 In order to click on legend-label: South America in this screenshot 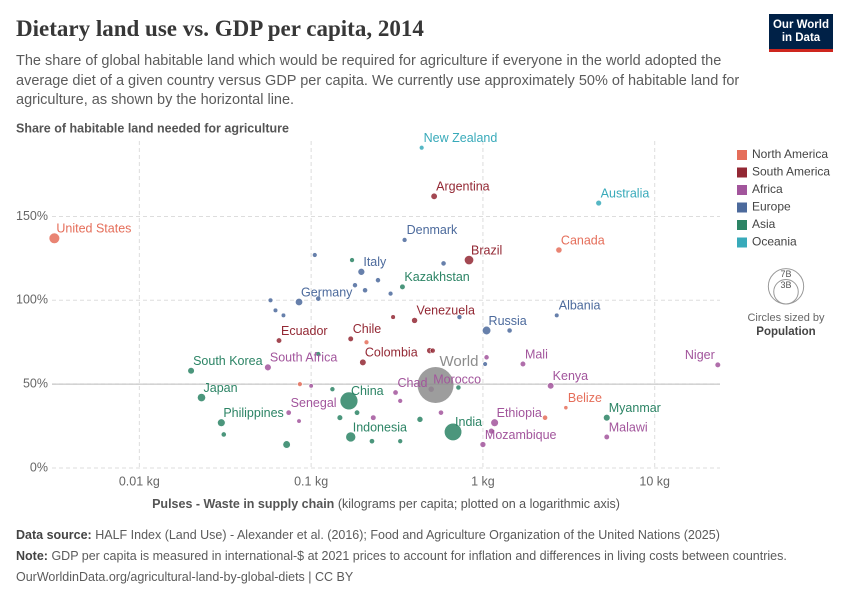, I will do `click(791, 172)`.